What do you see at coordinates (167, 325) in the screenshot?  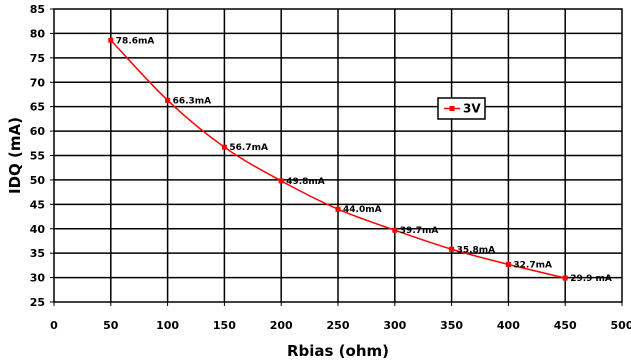 I see `x-tick-label-2: 100` at bounding box center [167, 325].